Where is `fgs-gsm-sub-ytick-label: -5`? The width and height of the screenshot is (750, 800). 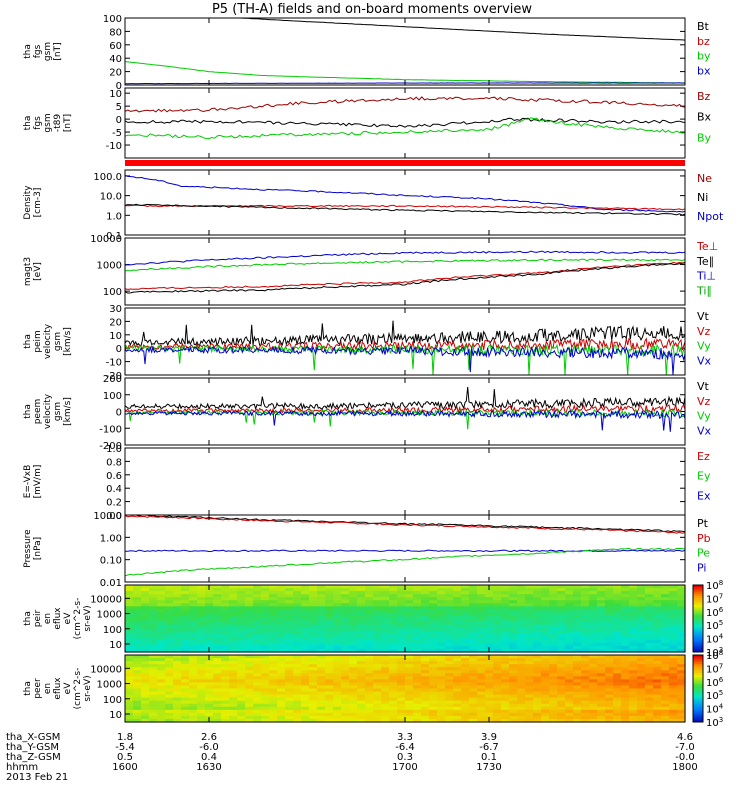
fgs-gsm-sub-ytick-label: -5 is located at coordinates (117, 133).